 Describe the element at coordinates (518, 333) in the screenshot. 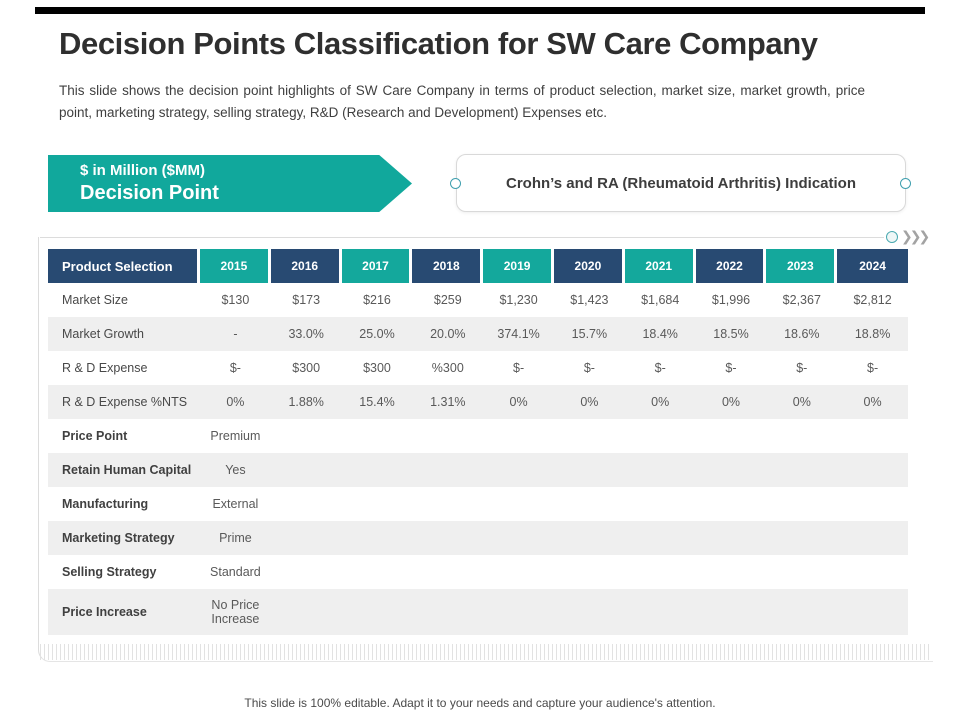

I see `row-value: 374.1%` at that location.